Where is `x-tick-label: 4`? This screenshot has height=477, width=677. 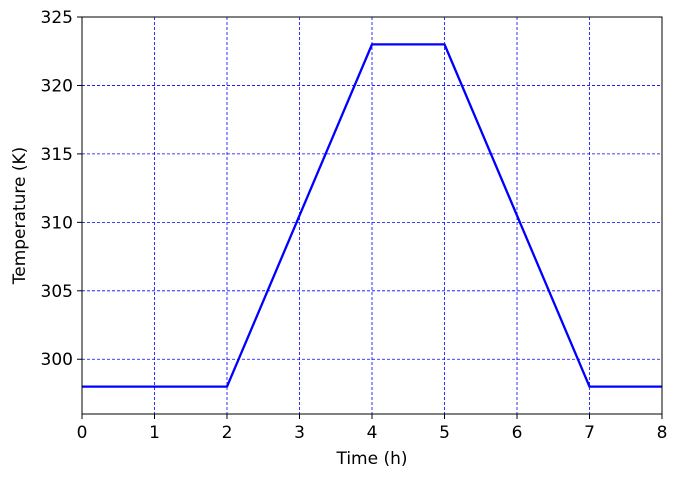 x-tick-label: 4 is located at coordinates (372, 433).